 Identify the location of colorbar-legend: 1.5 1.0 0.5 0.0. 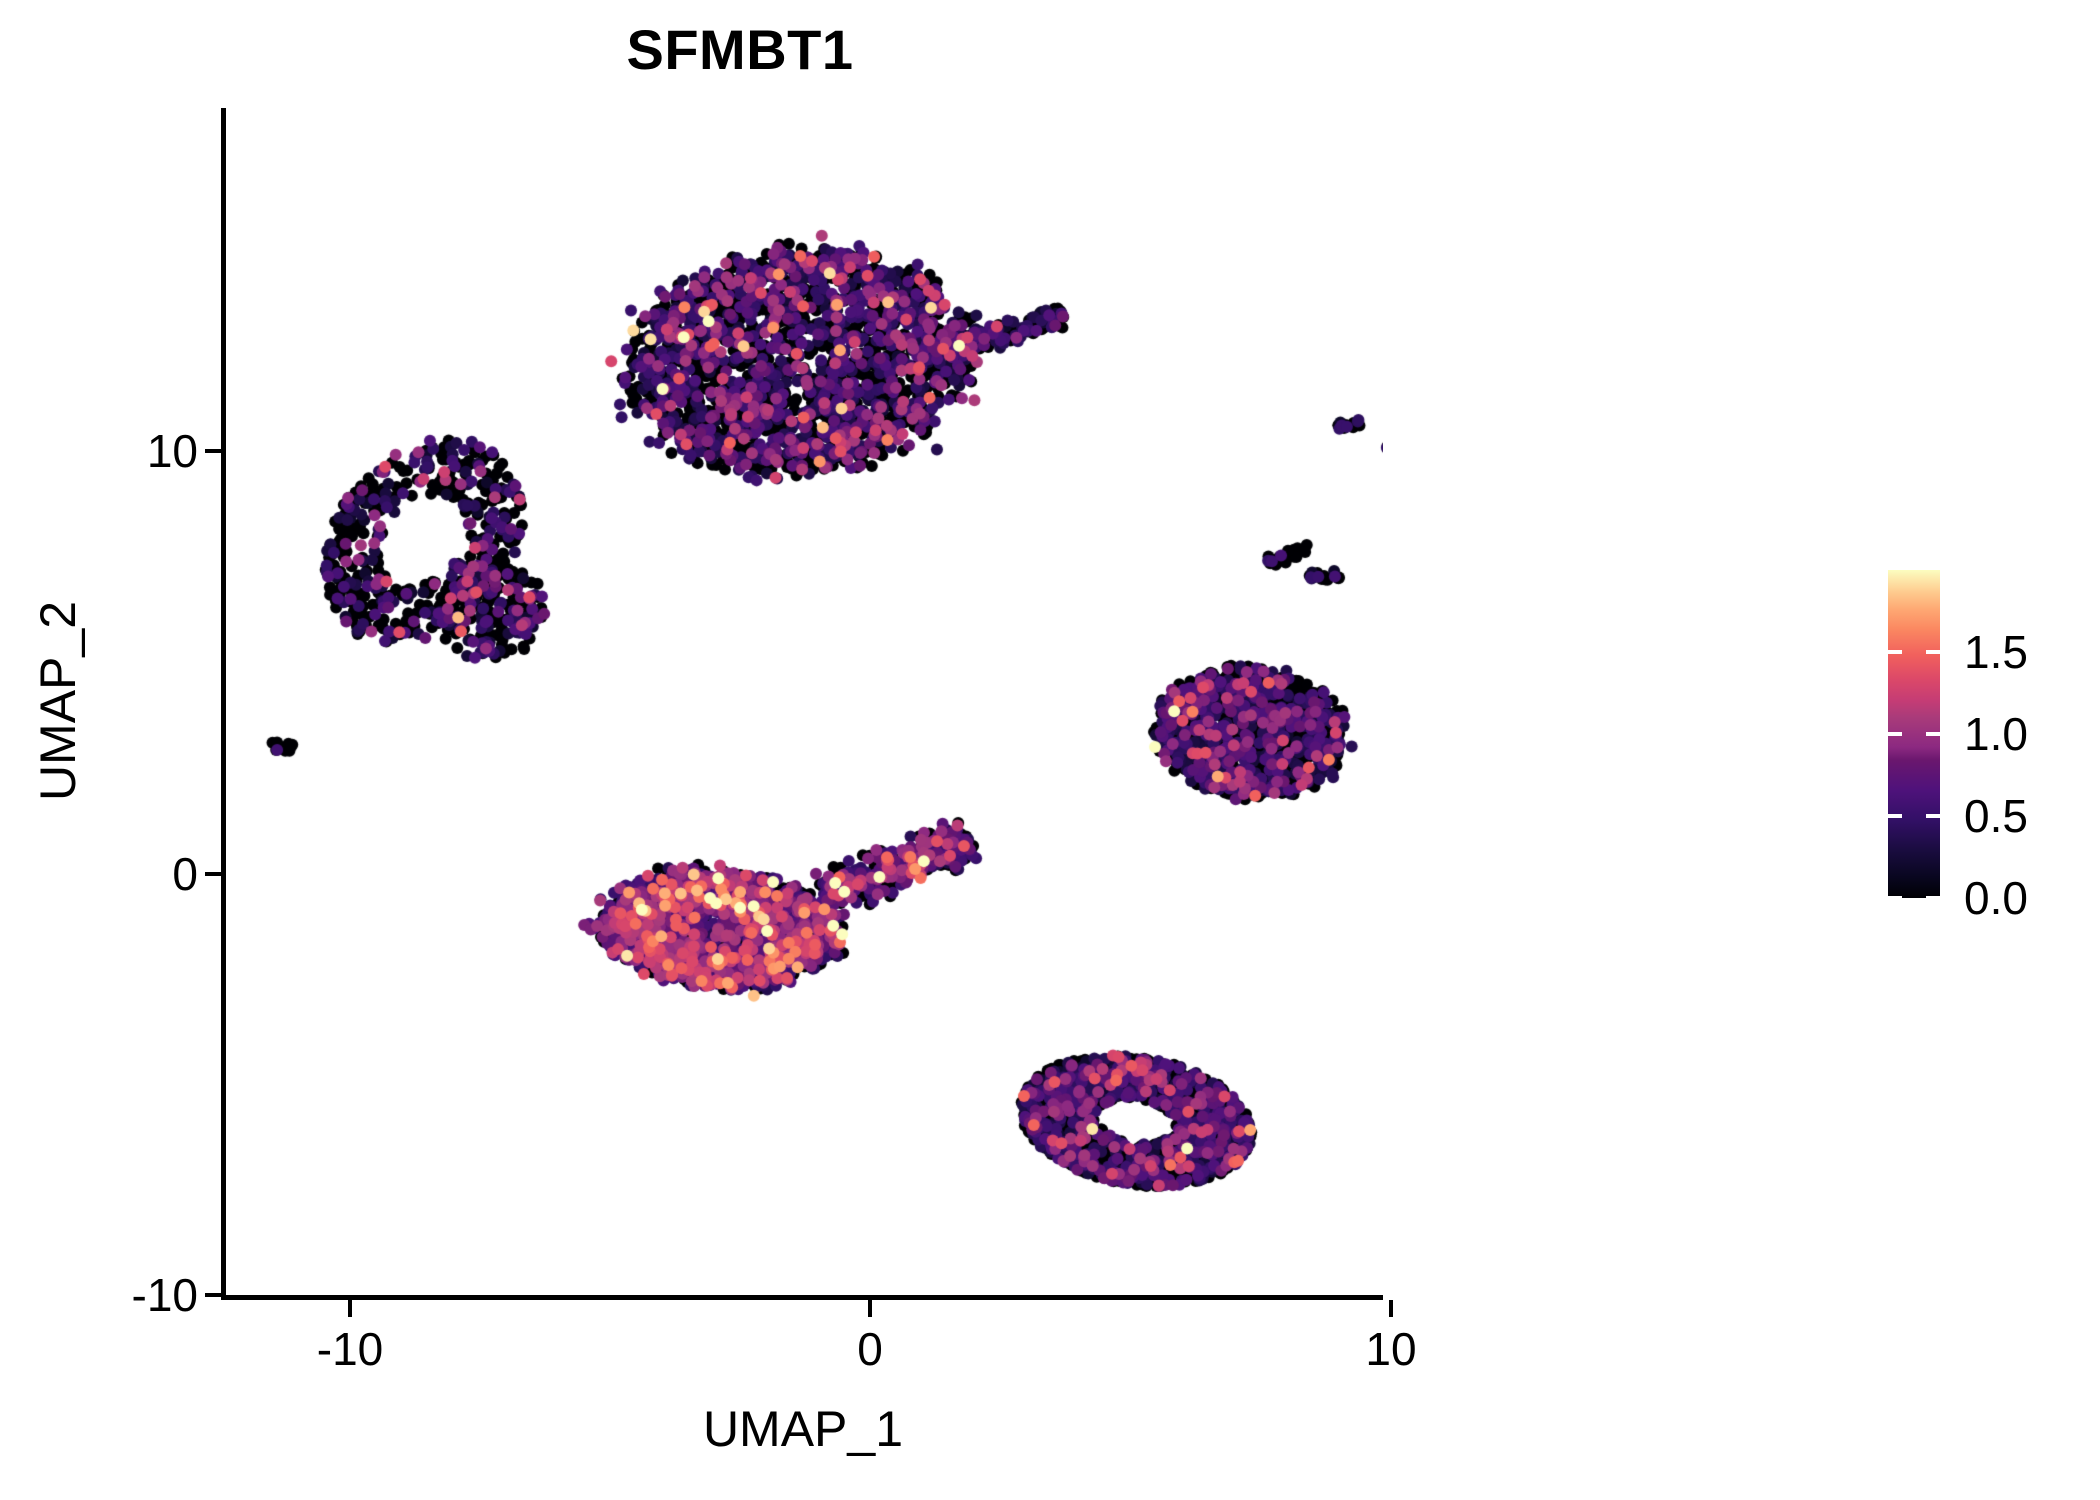
(1988, 747).